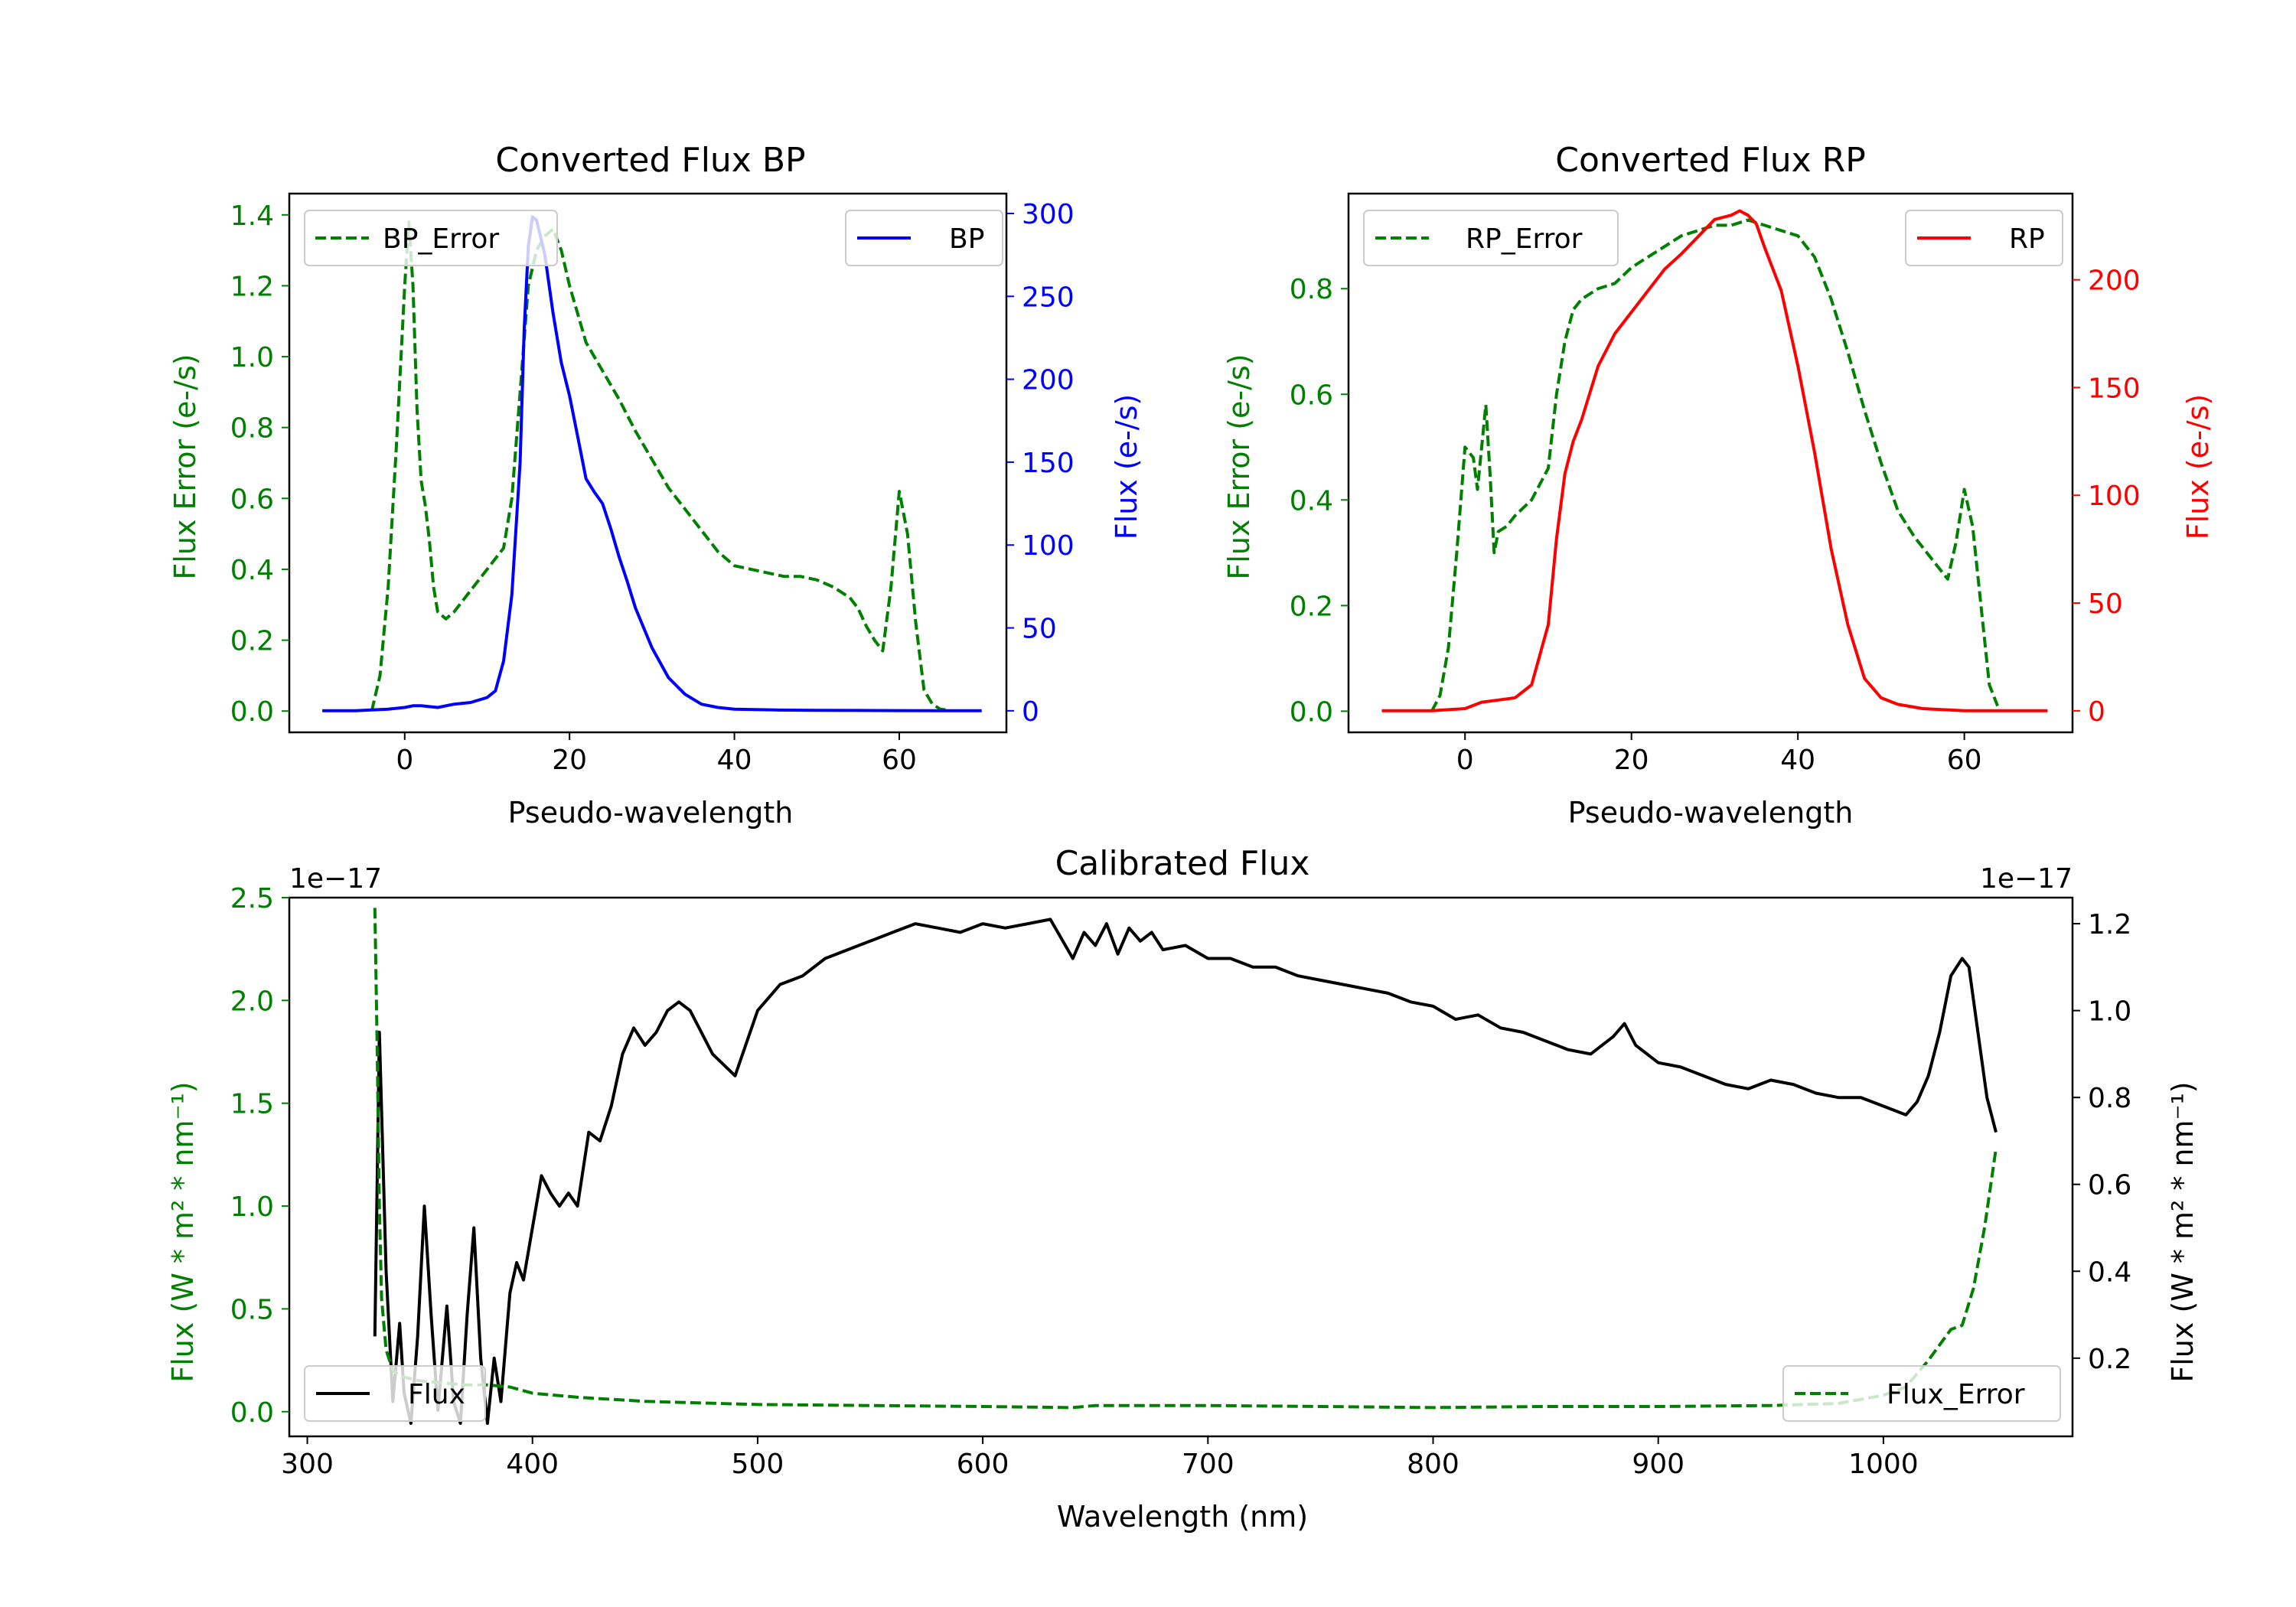 This screenshot has height=1607, width=2296. I want to click on y-tick-label-right: 0.2, so click(2109, 1359).